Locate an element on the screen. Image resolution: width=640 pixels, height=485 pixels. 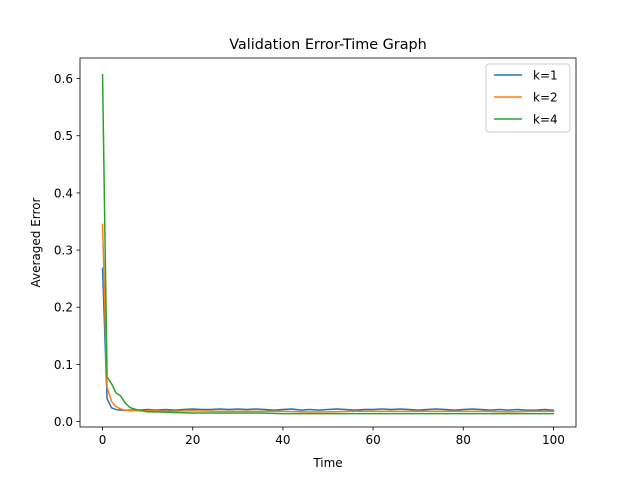
x-axis-ticks: 0 20 40 60 80 100 is located at coordinates (332, 437).